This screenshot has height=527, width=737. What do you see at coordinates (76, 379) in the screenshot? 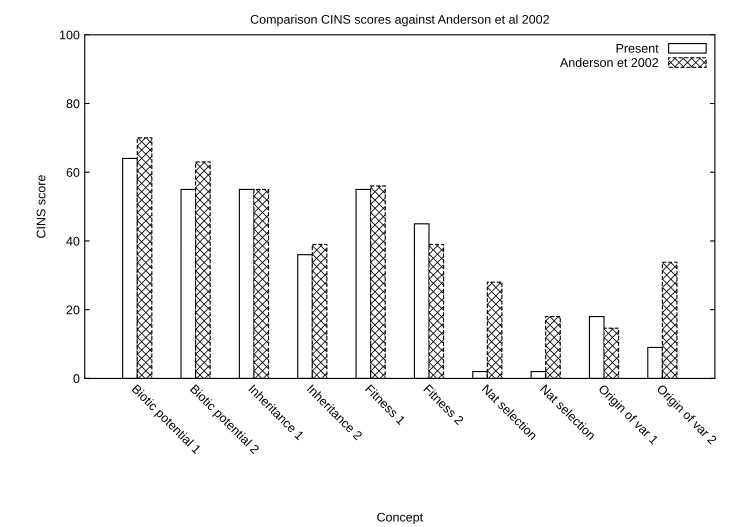
I see `y-tick-label: 0` at bounding box center [76, 379].